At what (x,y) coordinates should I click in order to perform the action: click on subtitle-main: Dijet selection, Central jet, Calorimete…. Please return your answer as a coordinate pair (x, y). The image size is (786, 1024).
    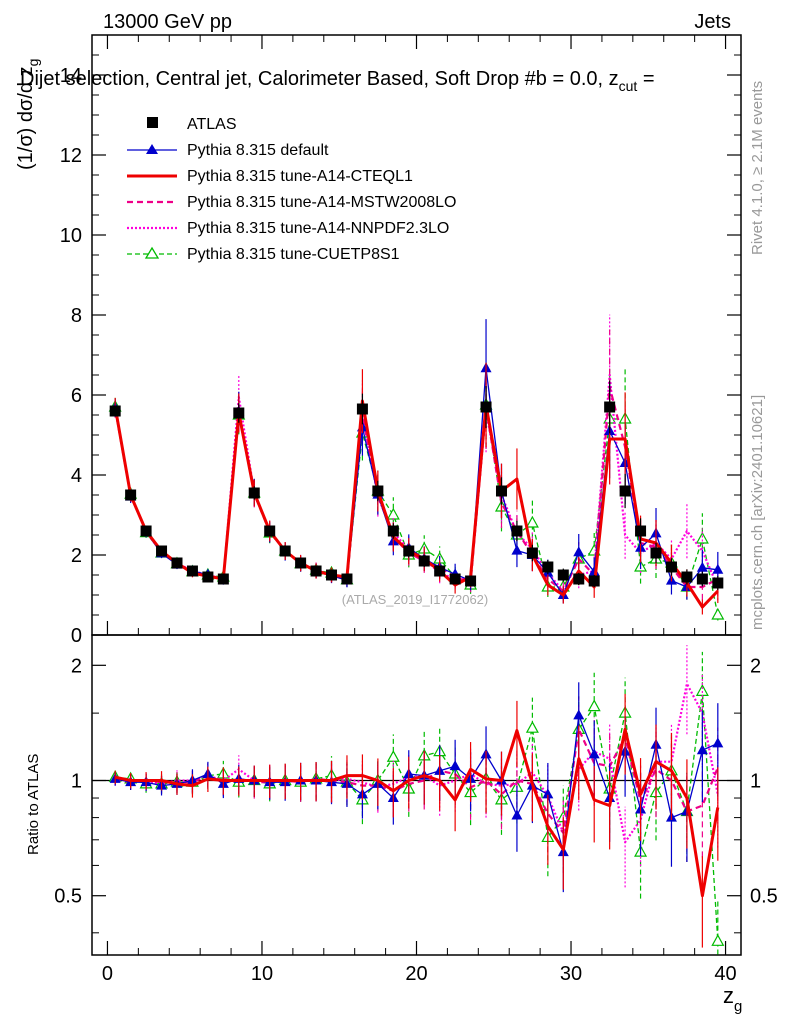
    Looking at the image, I should click on (319, 79).